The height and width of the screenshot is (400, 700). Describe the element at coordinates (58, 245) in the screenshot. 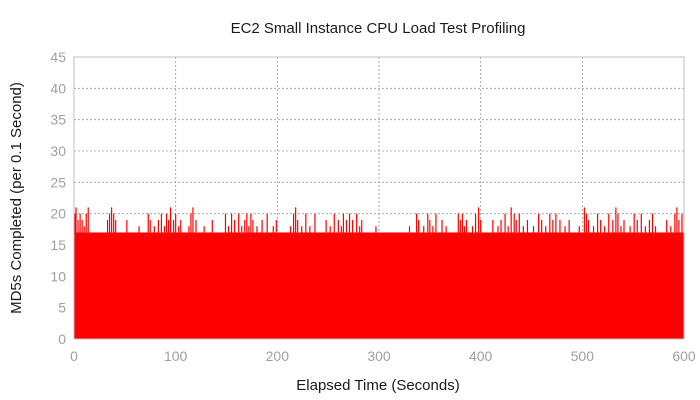

I see `y-tick-label: 15` at that location.